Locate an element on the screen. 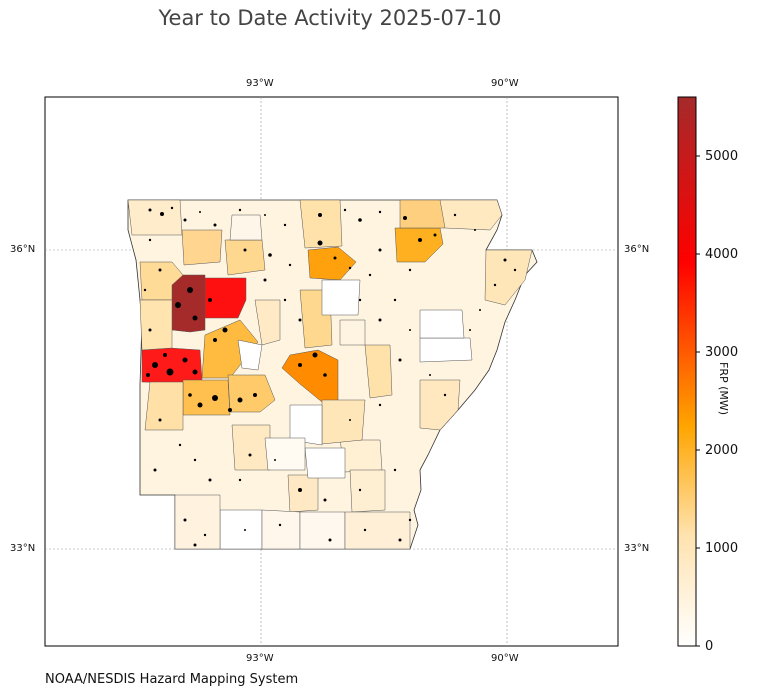 The image size is (777, 699). colorbar-tick-3000: 3000 is located at coordinates (722, 352).